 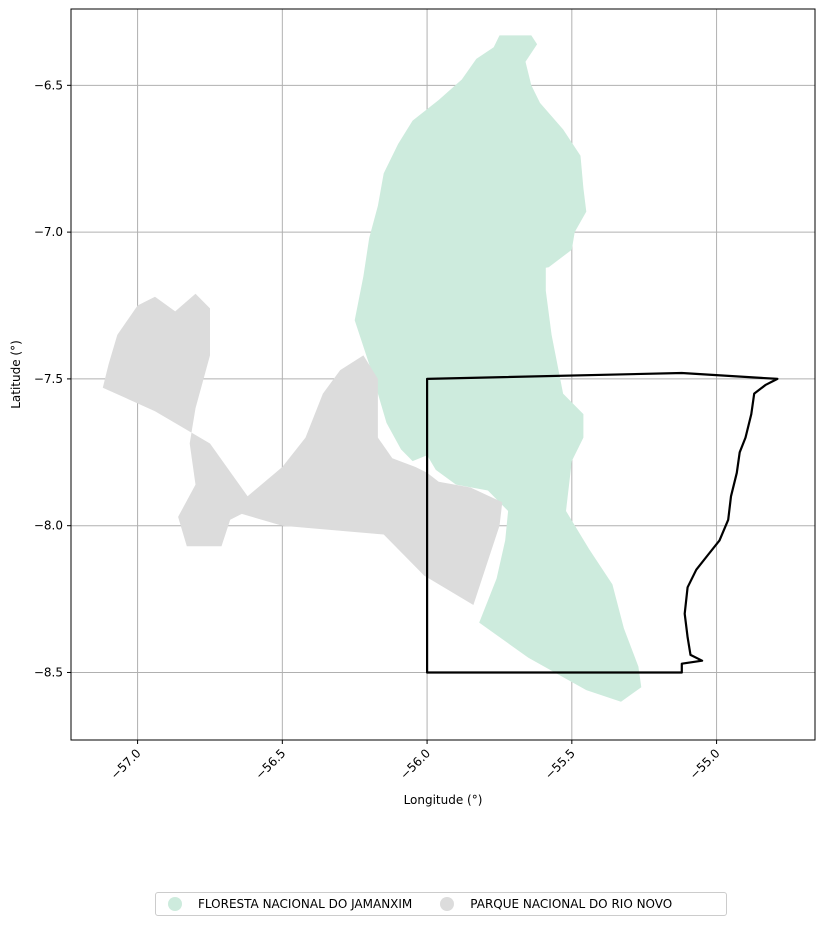 What do you see at coordinates (271, 764) in the screenshot?
I see `x-tick-label: −56.5` at bounding box center [271, 764].